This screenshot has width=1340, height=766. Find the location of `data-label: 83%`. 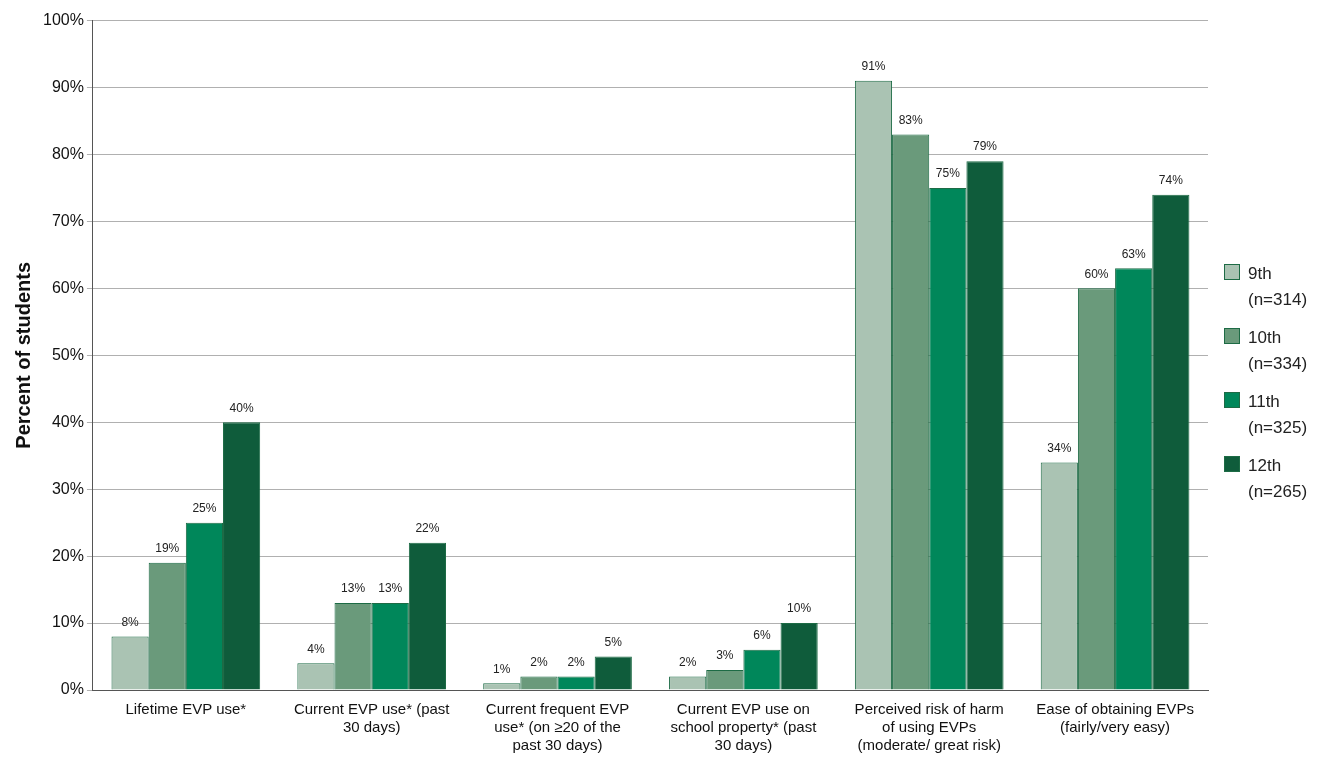

data-label: 83% is located at coordinates (910, 119).